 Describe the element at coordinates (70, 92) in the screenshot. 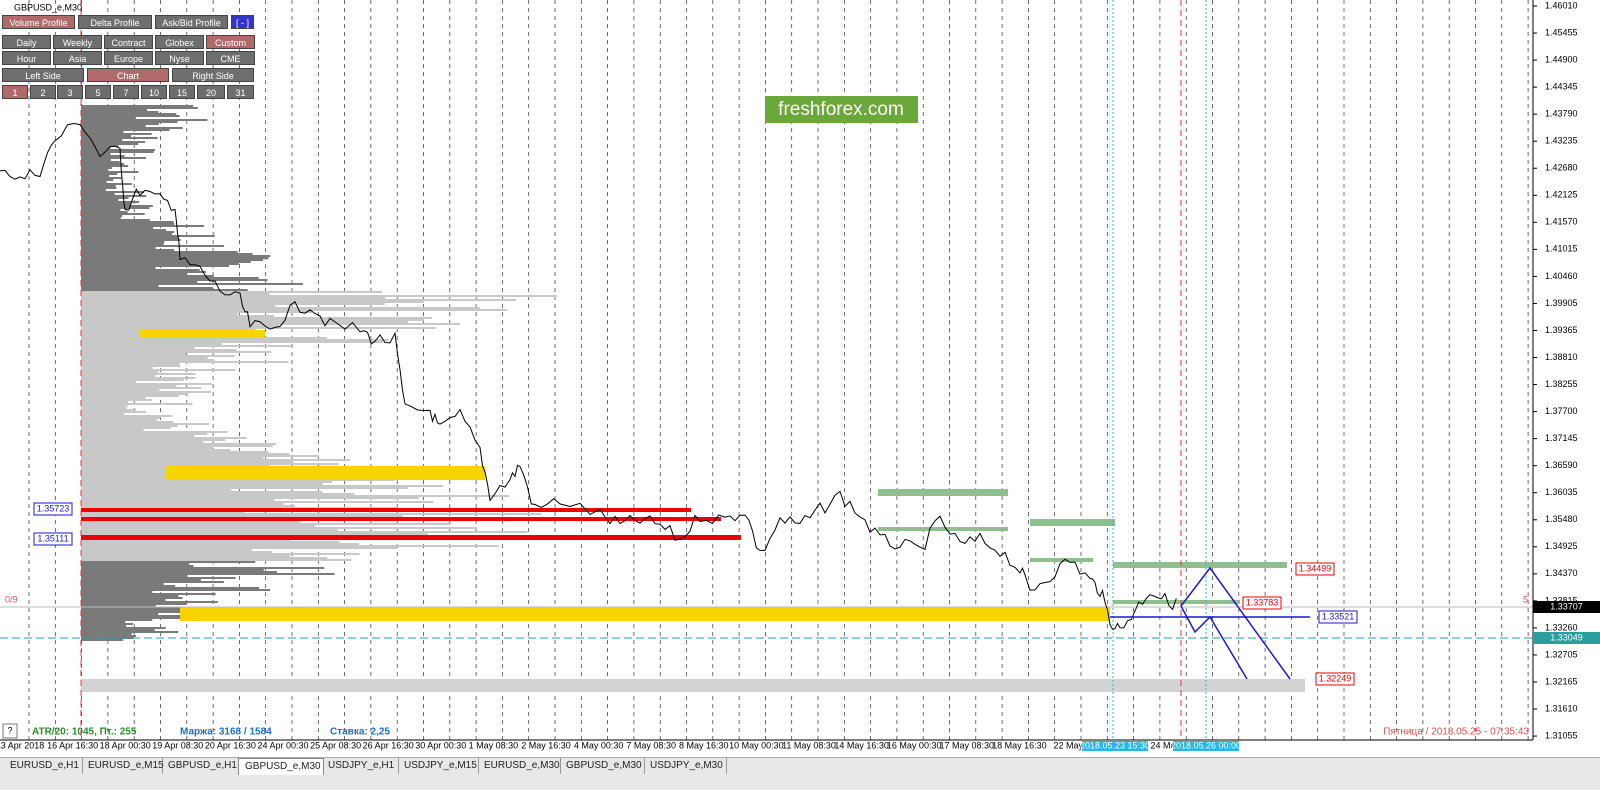

I see `panel-button: 3` at that location.